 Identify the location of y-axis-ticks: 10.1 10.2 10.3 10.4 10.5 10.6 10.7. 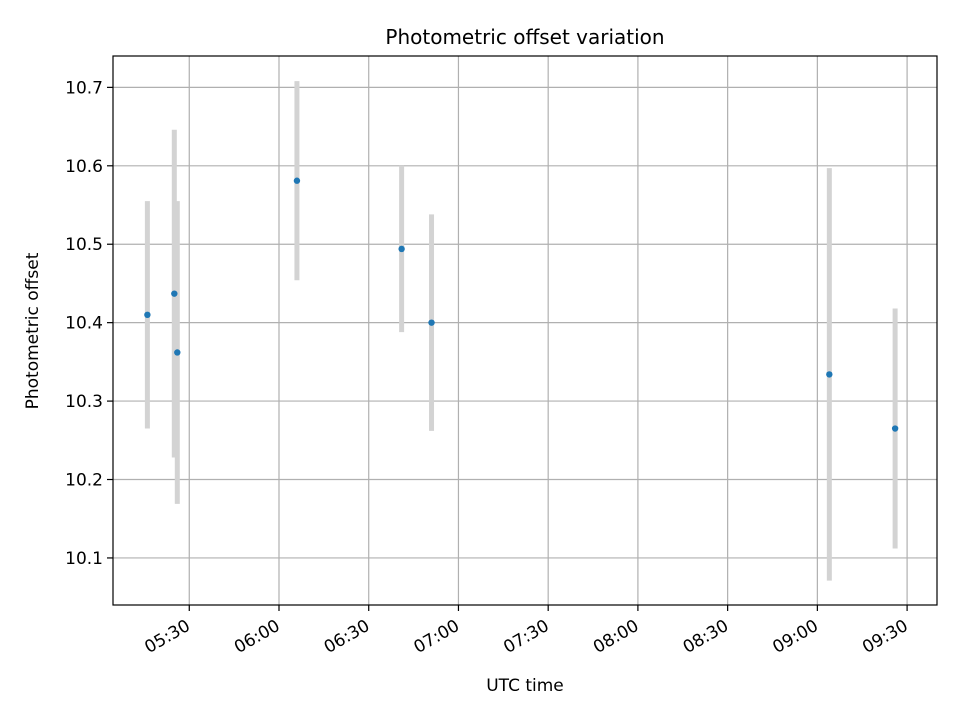
(89, 323).